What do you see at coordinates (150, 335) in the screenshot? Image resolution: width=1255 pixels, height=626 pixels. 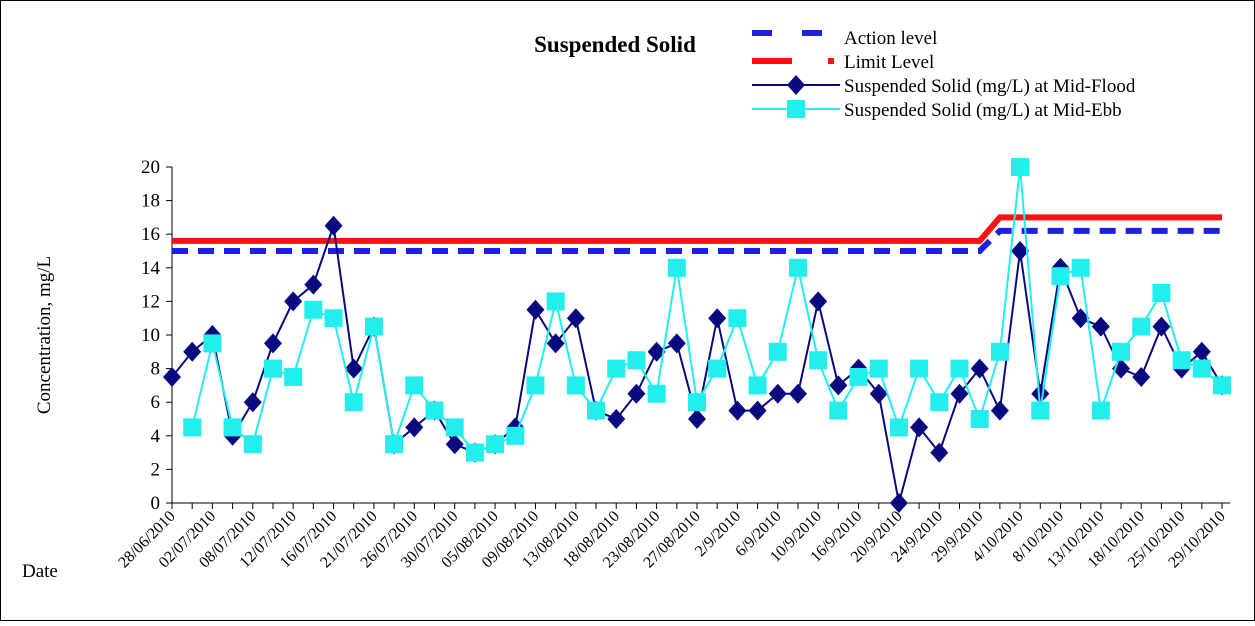 I see `y-tick-label: 10` at bounding box center [150, 335].